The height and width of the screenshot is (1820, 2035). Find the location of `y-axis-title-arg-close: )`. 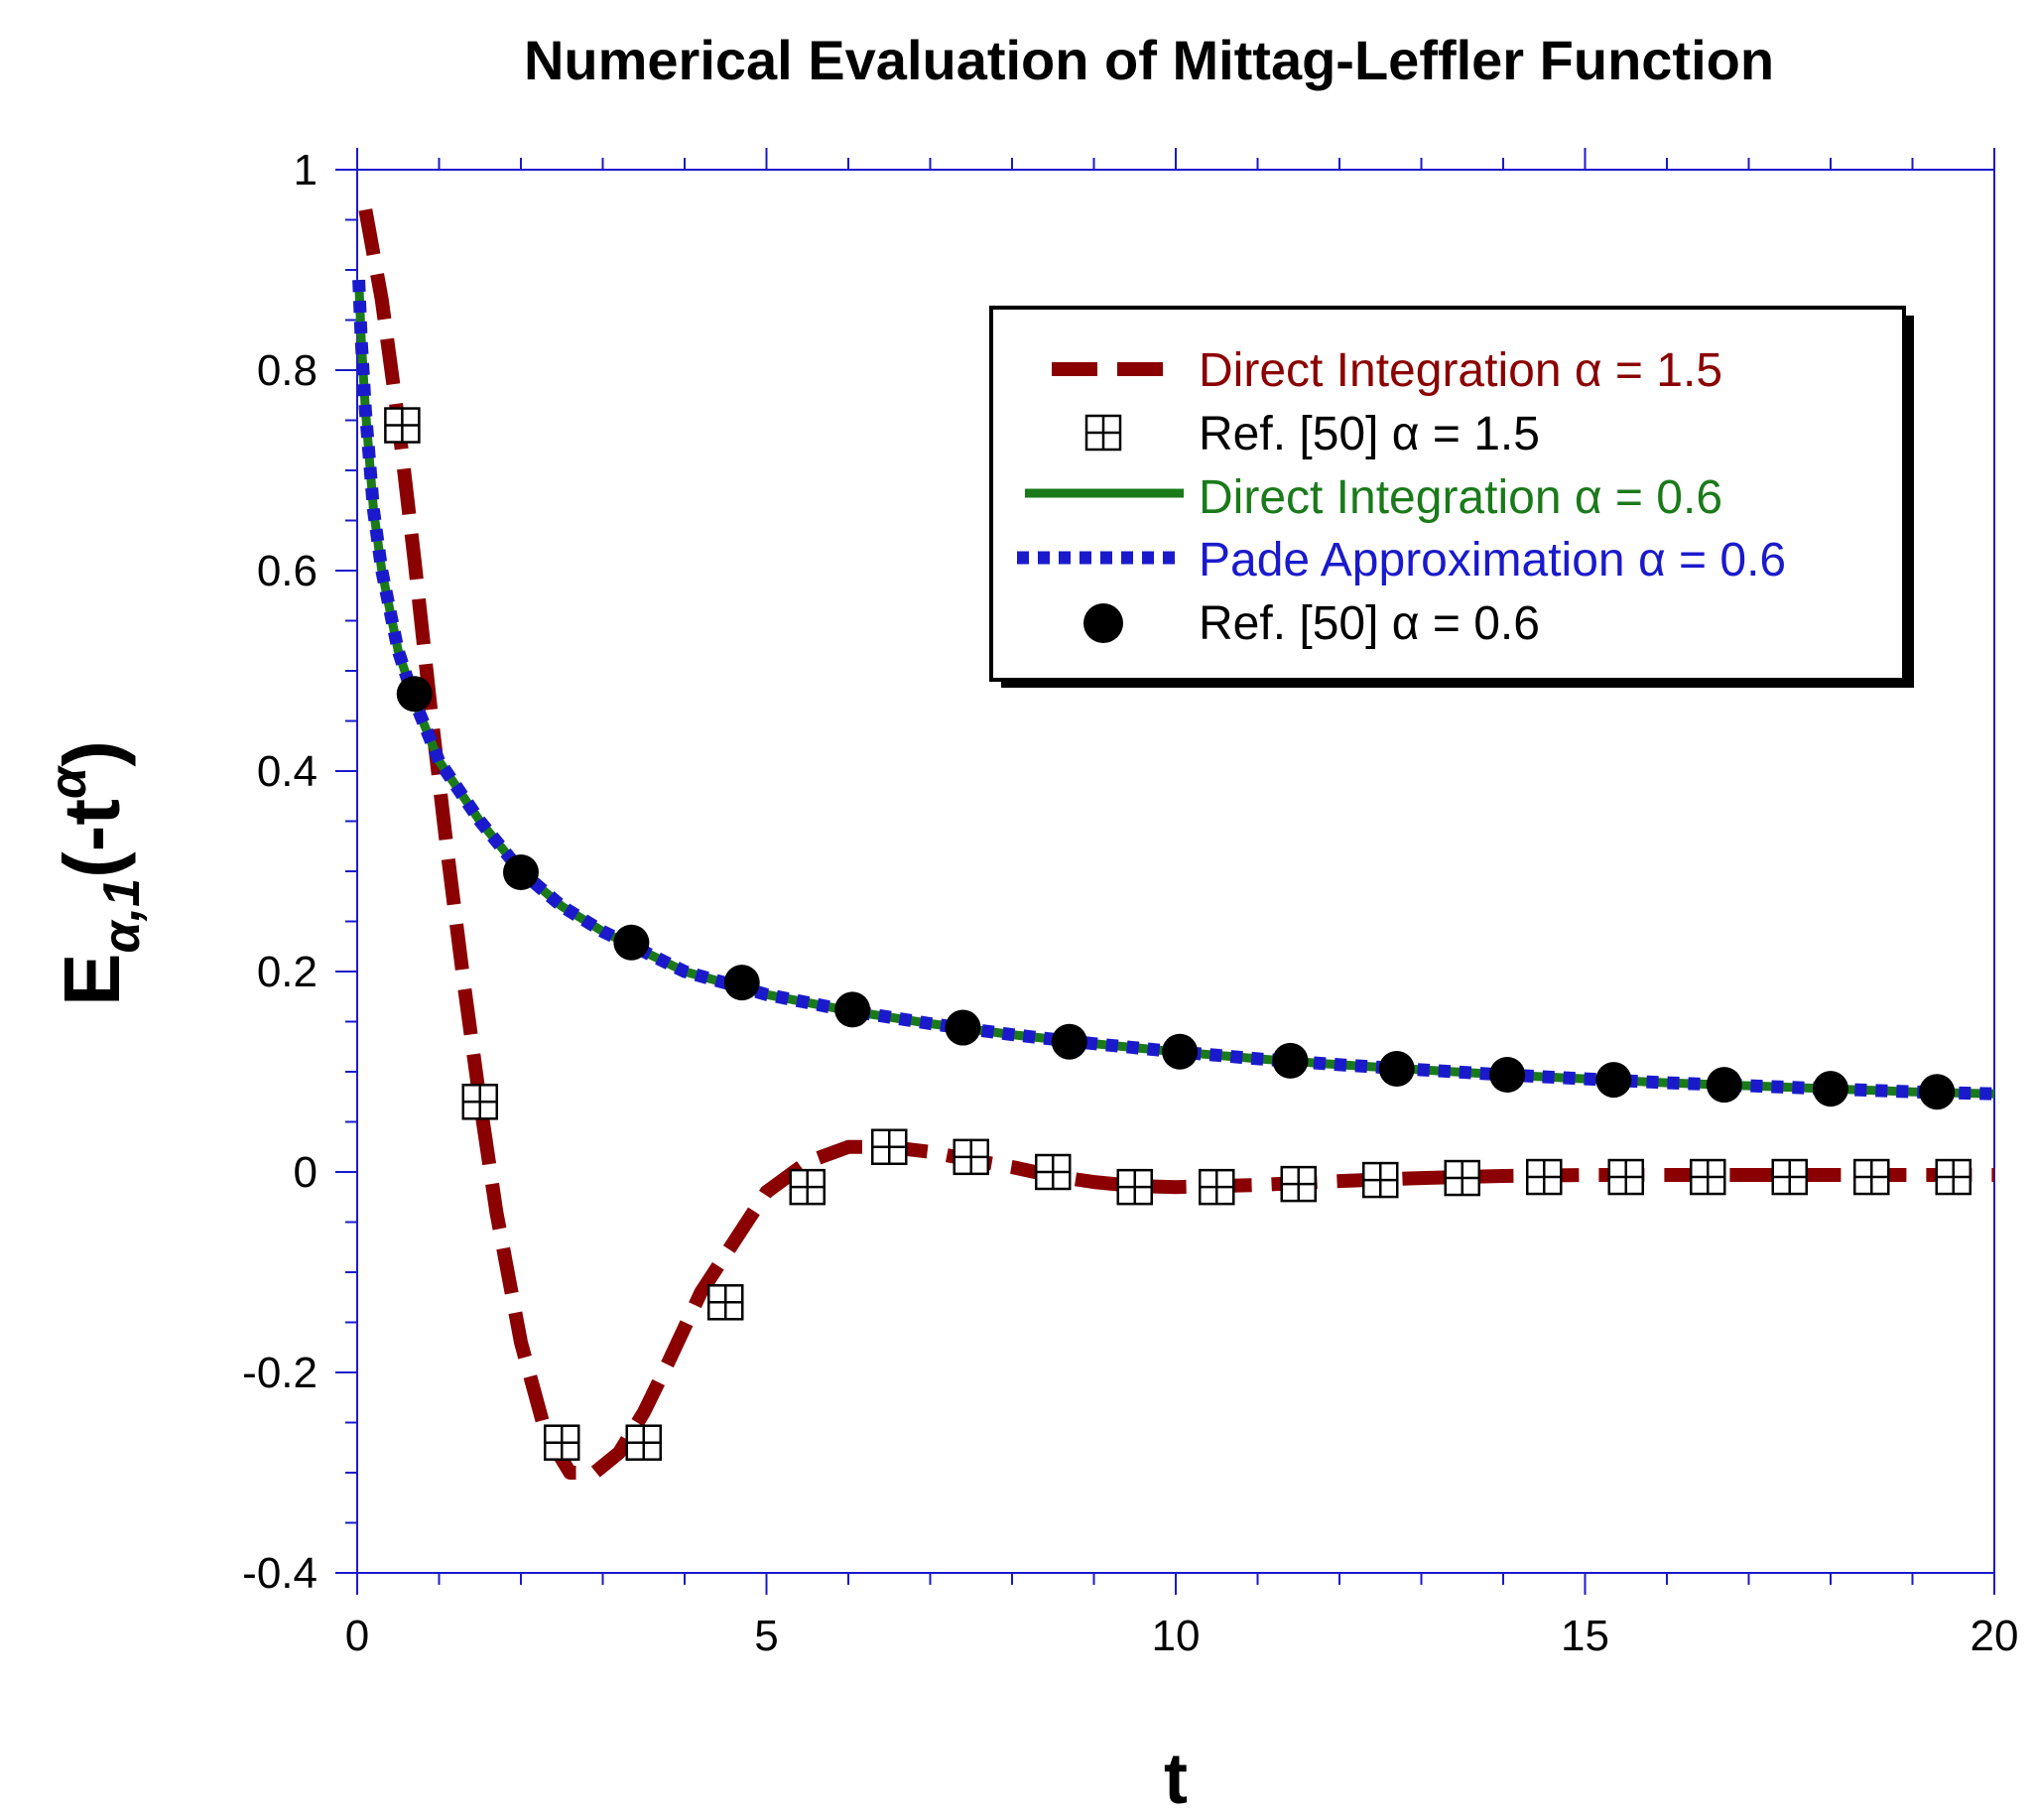

y-axis-title-arg-close: ) is located at coordinates (92, 753).